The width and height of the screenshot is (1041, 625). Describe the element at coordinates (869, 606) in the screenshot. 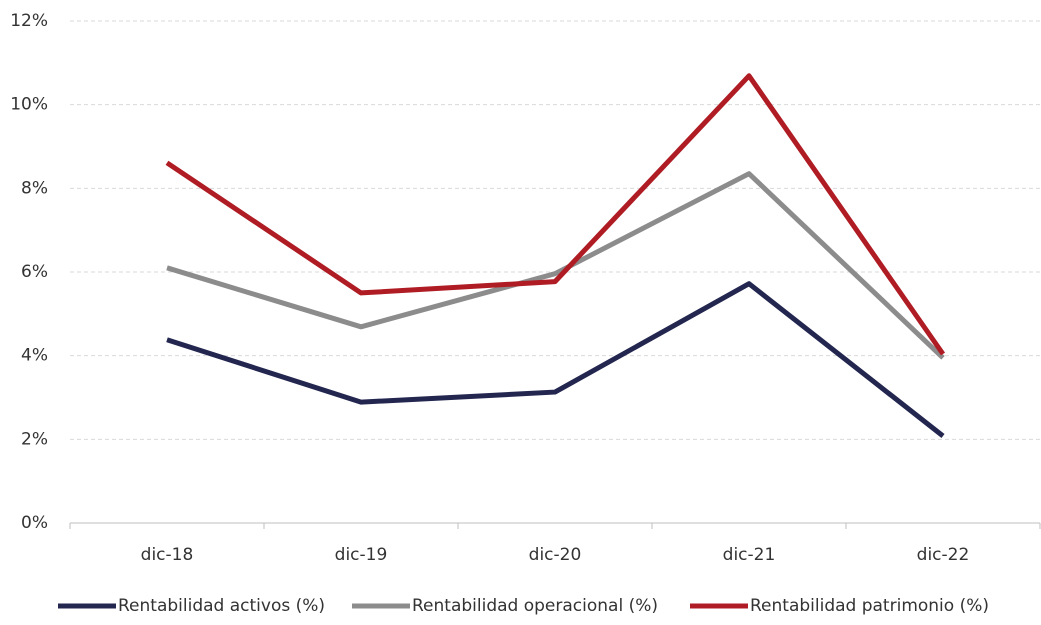

I see `legend-label: Rentabilidad patrimonio (%)` at that location.